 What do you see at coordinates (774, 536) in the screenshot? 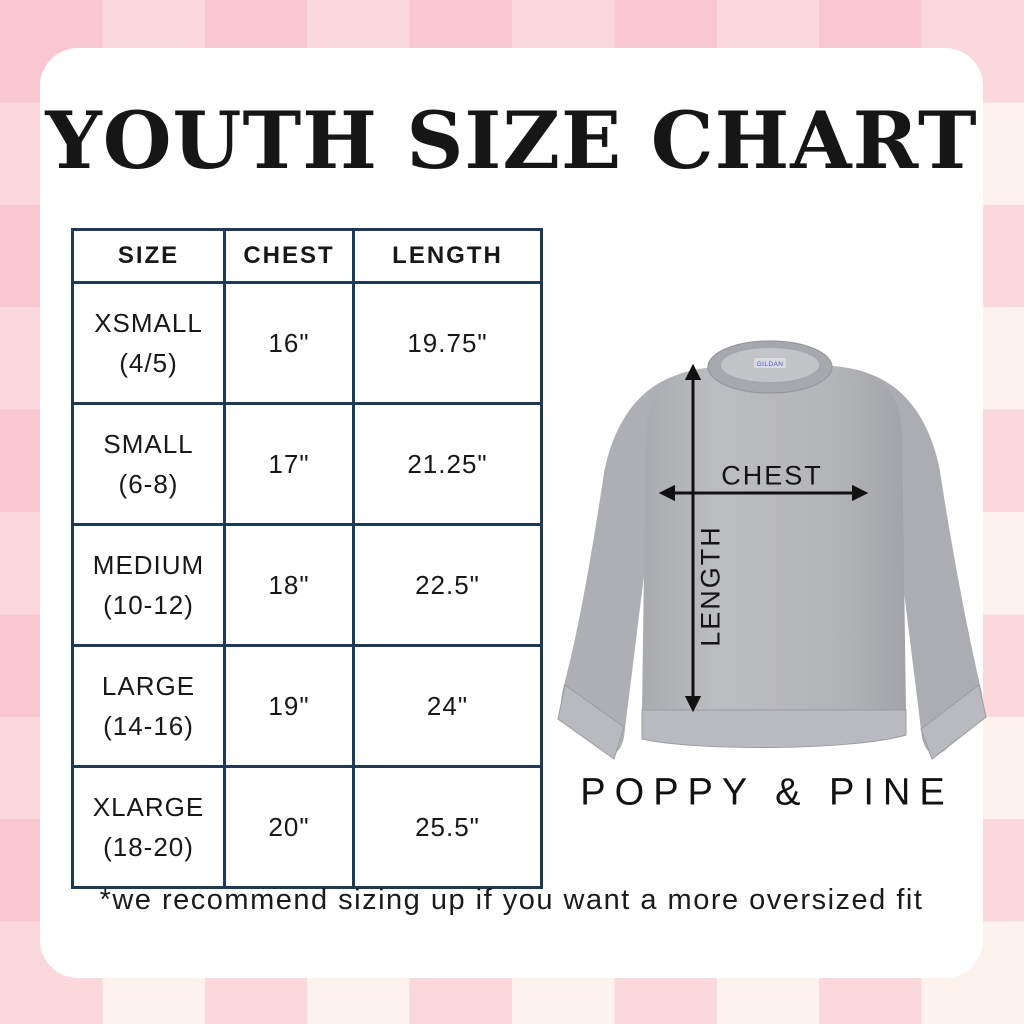
I see `sweatshirt-body` at bounding box center [774, 536].